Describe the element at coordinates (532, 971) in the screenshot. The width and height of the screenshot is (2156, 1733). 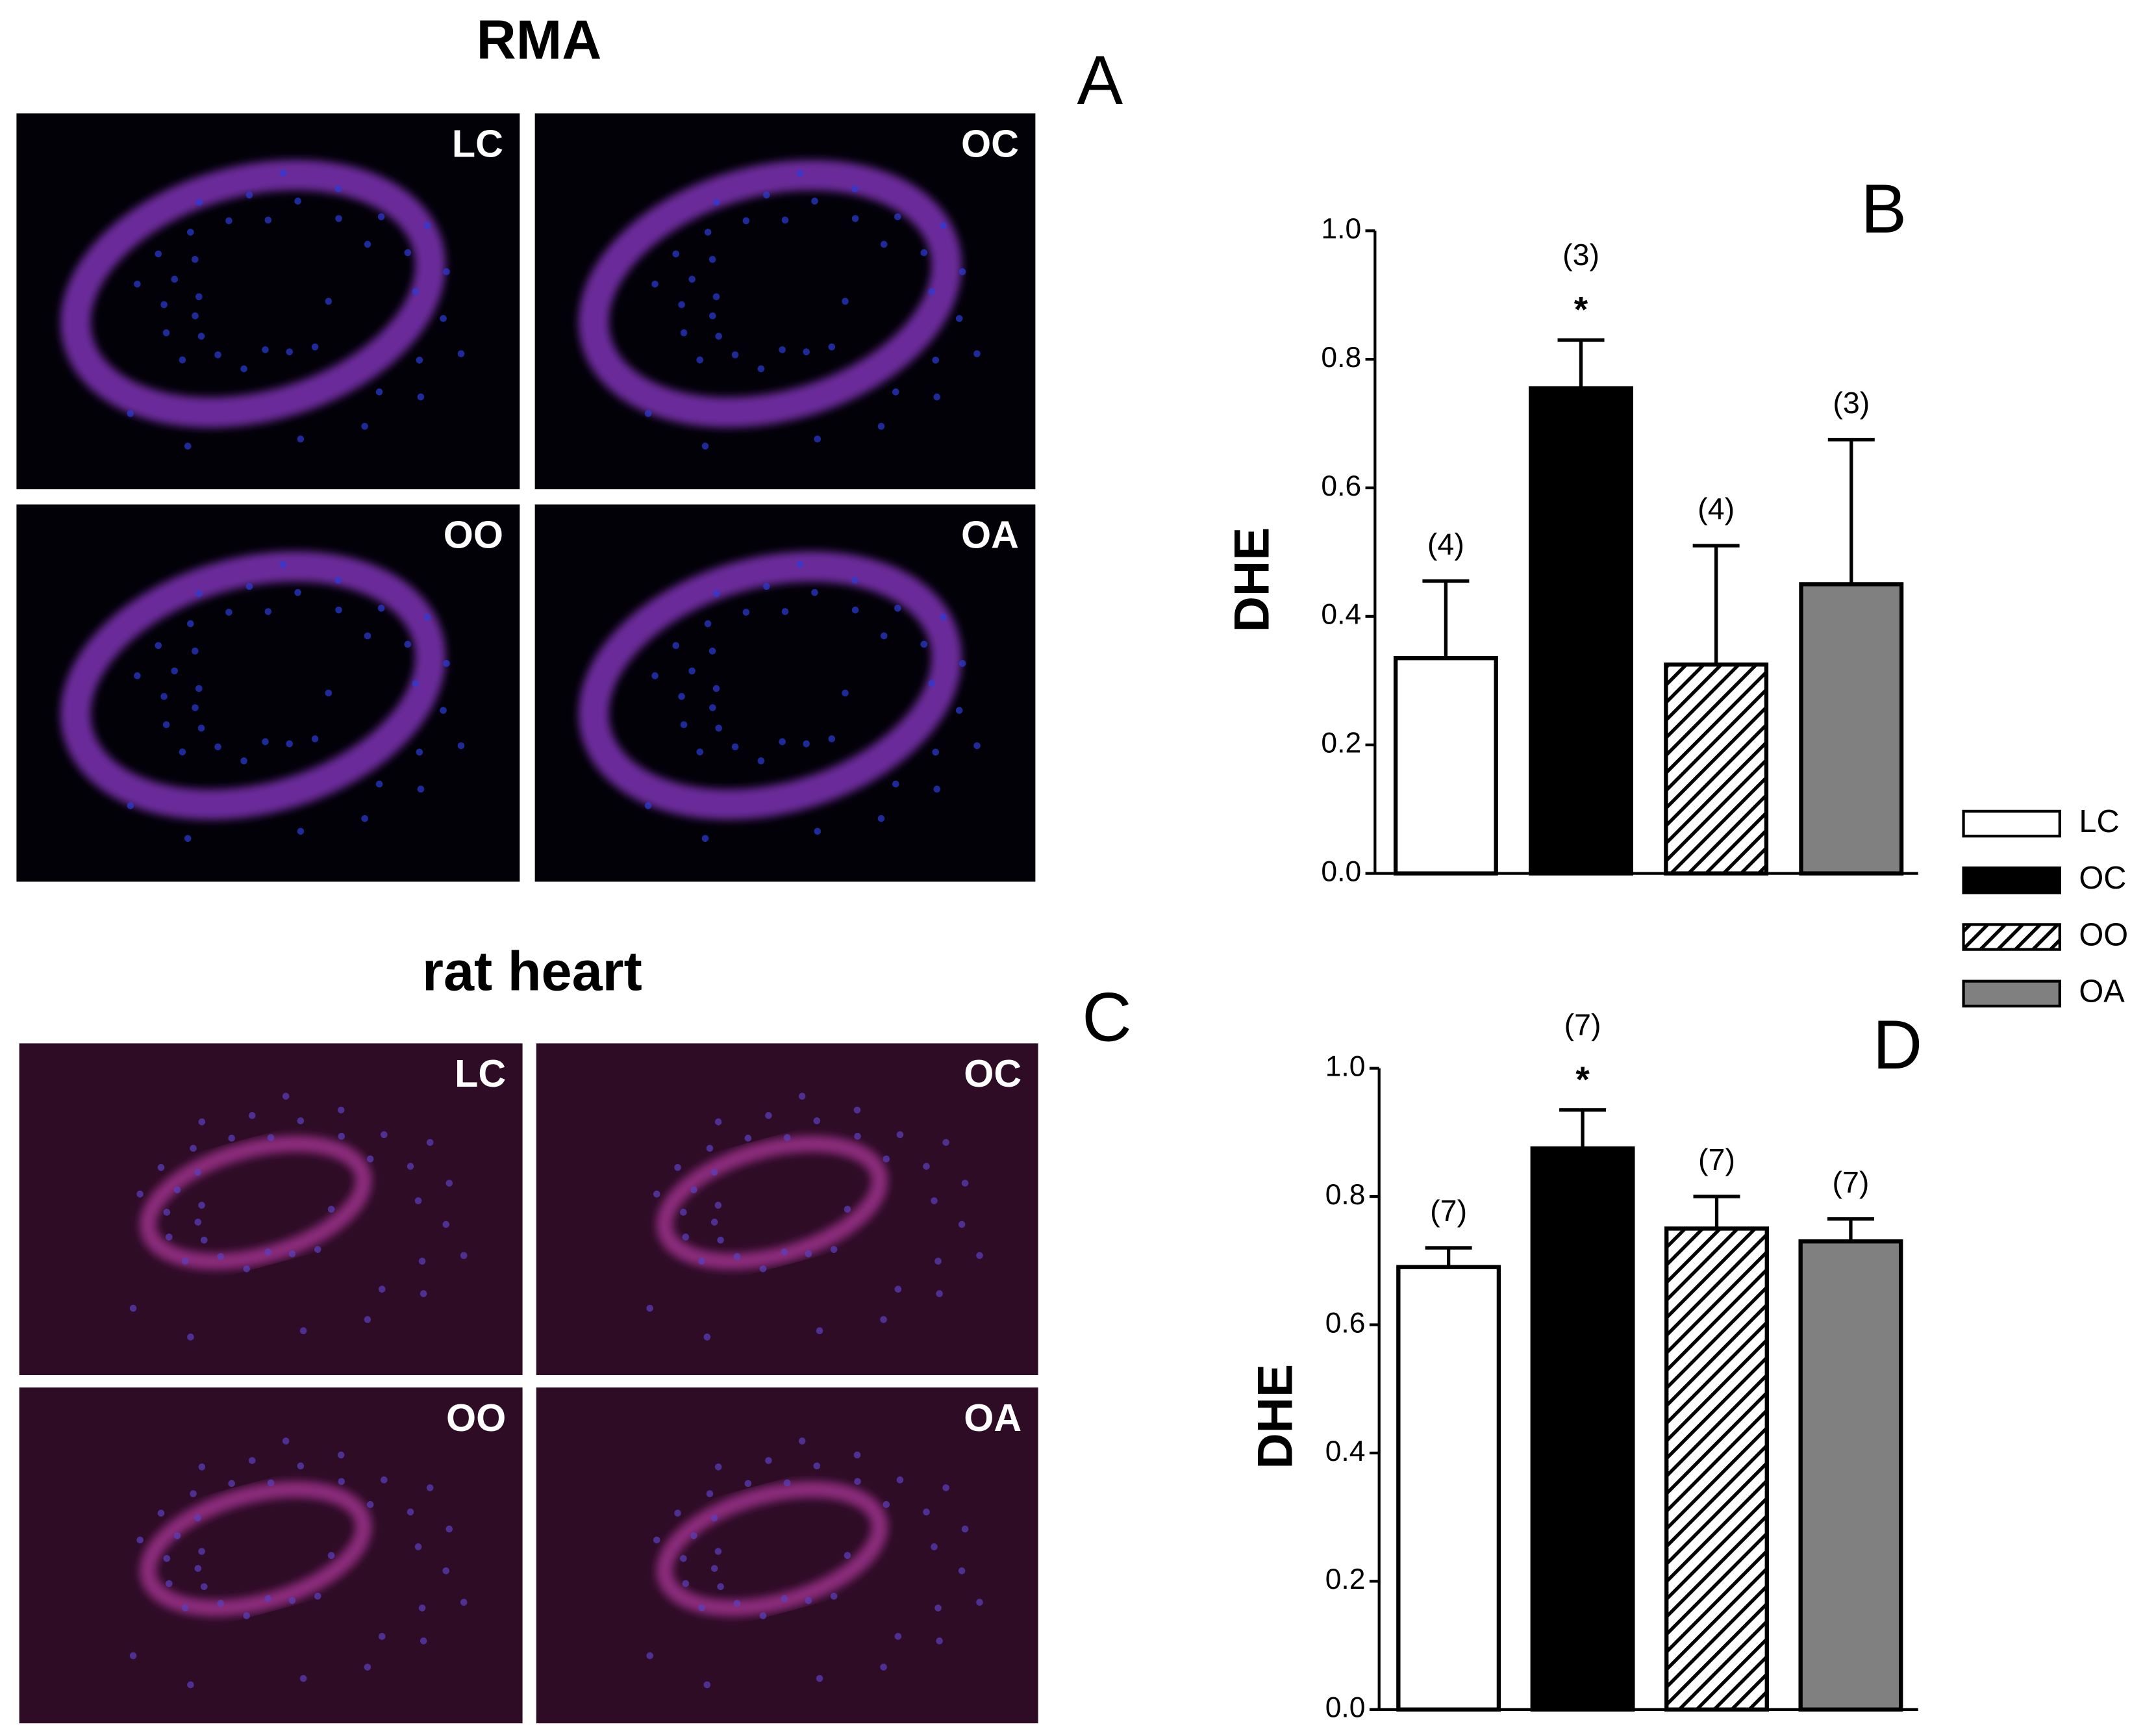
I see `panel-title: rat heart` at that location.